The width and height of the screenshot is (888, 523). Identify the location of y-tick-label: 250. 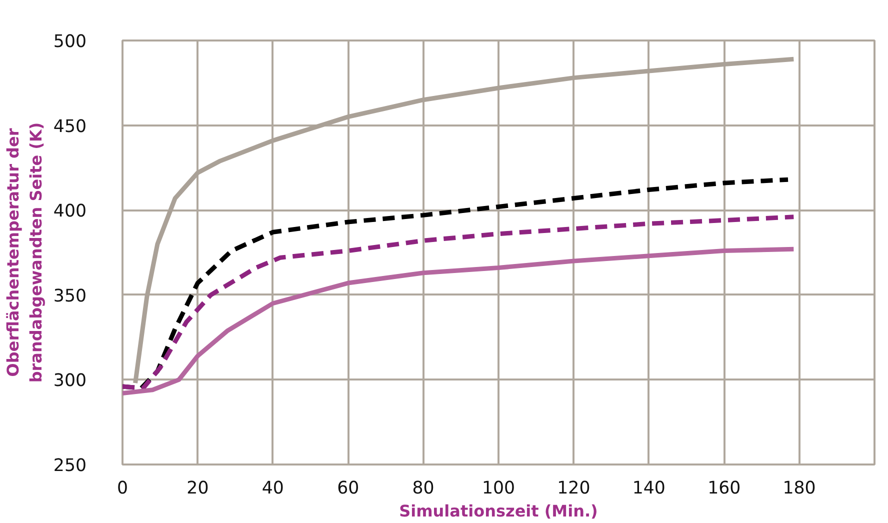
(70, 466).